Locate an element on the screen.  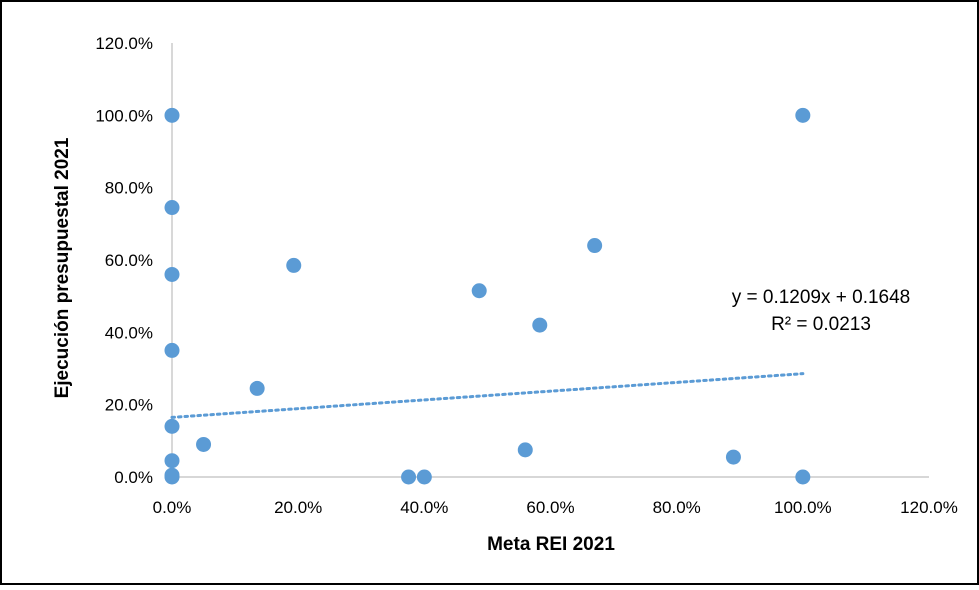
y-tick-label: 60.0% is located at coordinates (129, 260).